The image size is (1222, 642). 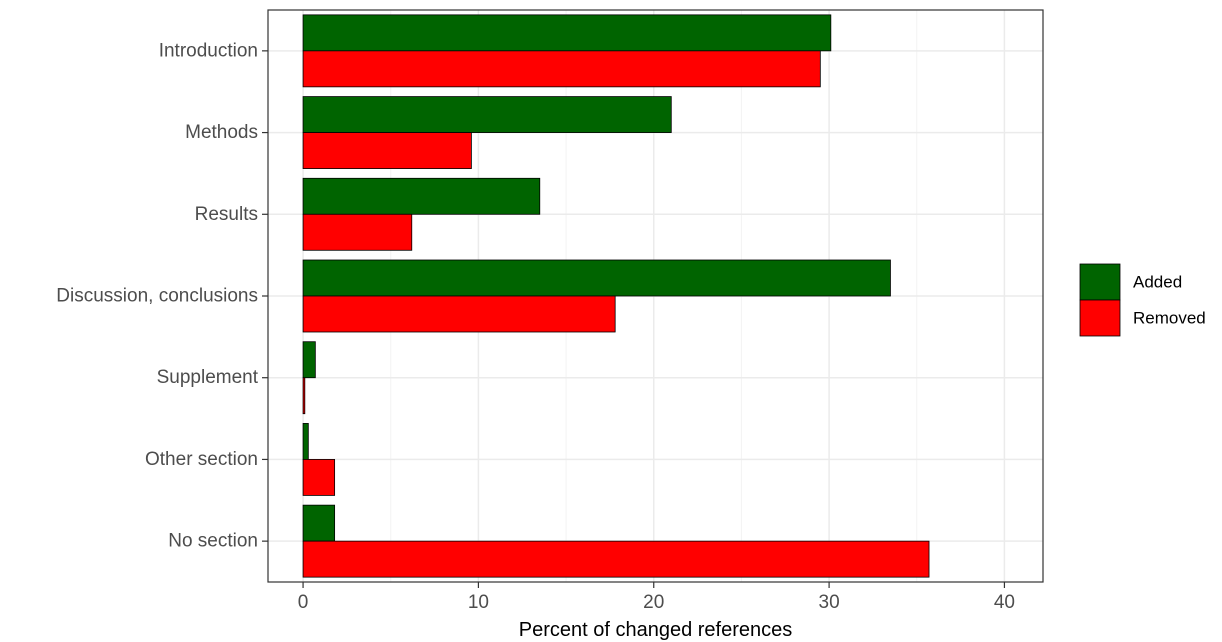 What do you see at coordinates (303, 602) in the screenshot?
I see `x-tick-label-0: 0` at bounding box center [303, 602].